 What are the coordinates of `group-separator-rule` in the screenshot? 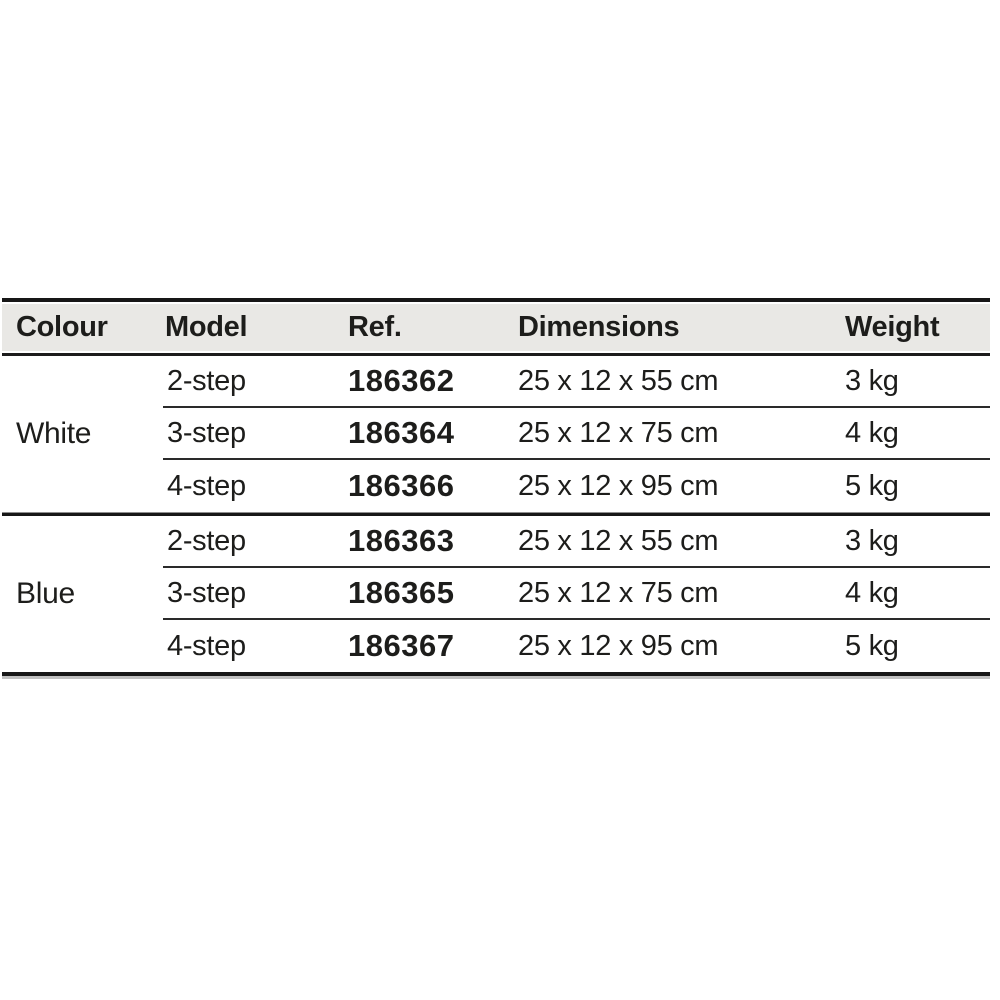 It's located at (496, 514).